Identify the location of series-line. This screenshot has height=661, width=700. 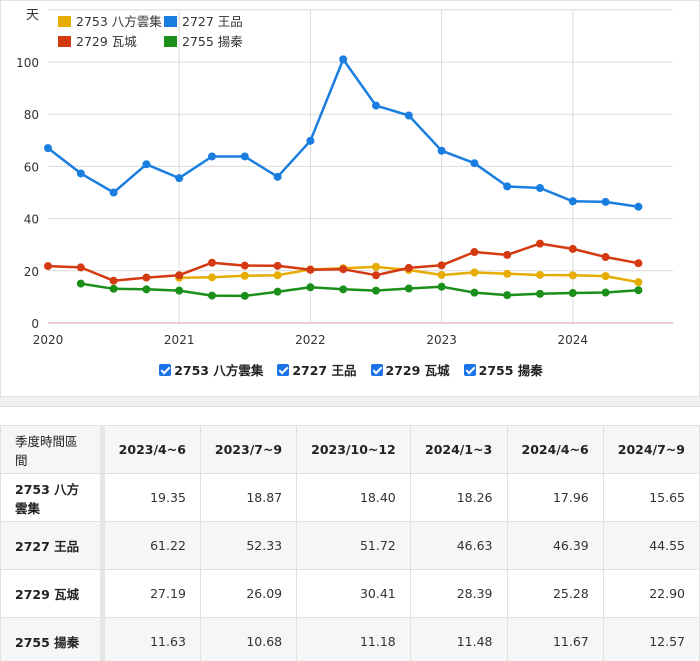
(360, 290).